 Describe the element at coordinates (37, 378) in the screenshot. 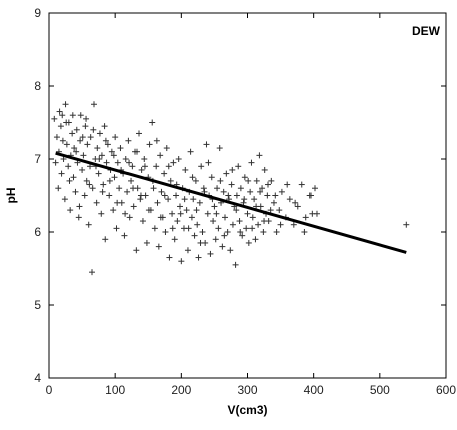

I see `y-tick-label: 4` at that location.